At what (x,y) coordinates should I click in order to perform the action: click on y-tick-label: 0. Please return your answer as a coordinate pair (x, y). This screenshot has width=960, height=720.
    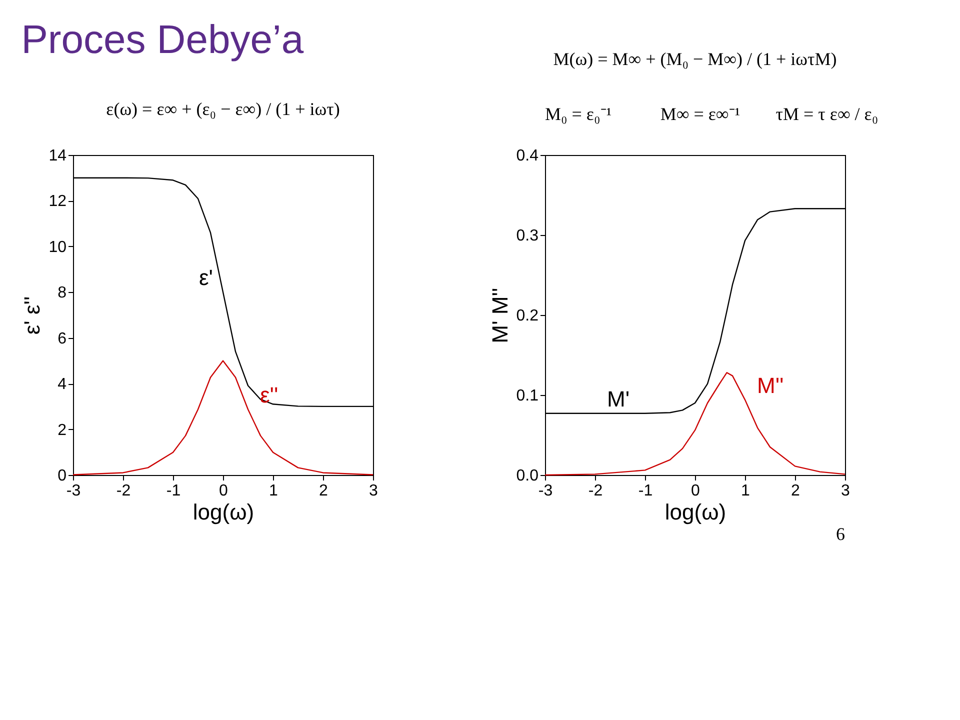
    Looking at the image, I should click on (62, 476).